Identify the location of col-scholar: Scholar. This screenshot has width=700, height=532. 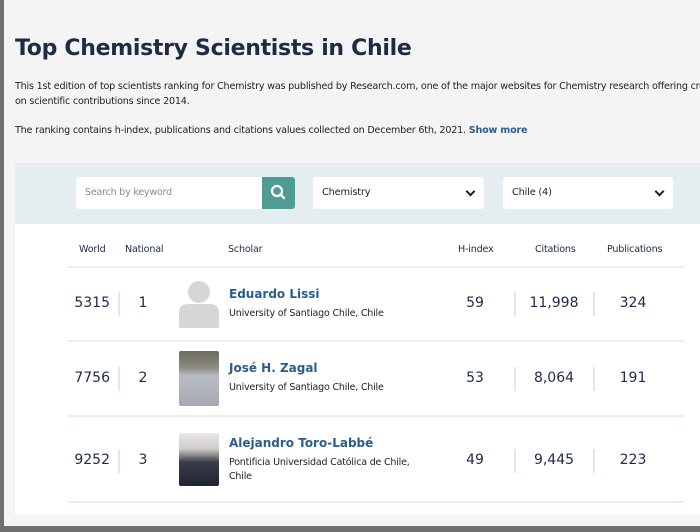
(245, 249).